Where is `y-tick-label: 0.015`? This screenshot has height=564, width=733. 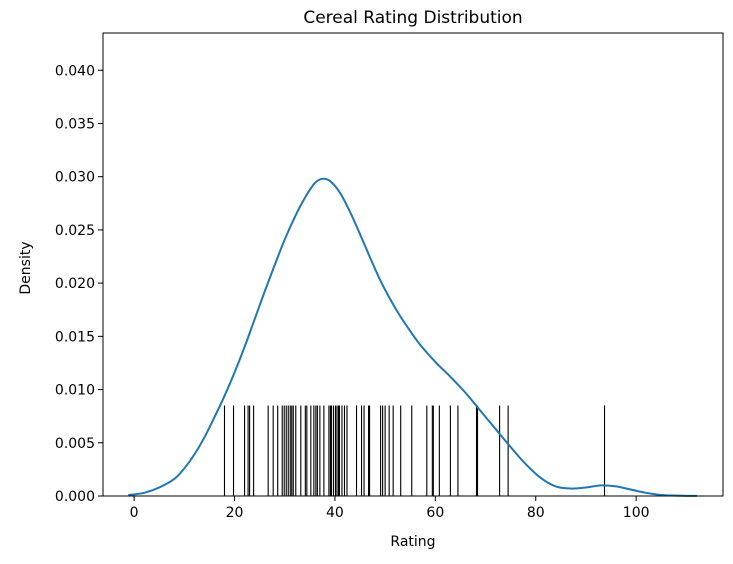 y-tick-label: 0.015 is located at coordinates (75, 337).